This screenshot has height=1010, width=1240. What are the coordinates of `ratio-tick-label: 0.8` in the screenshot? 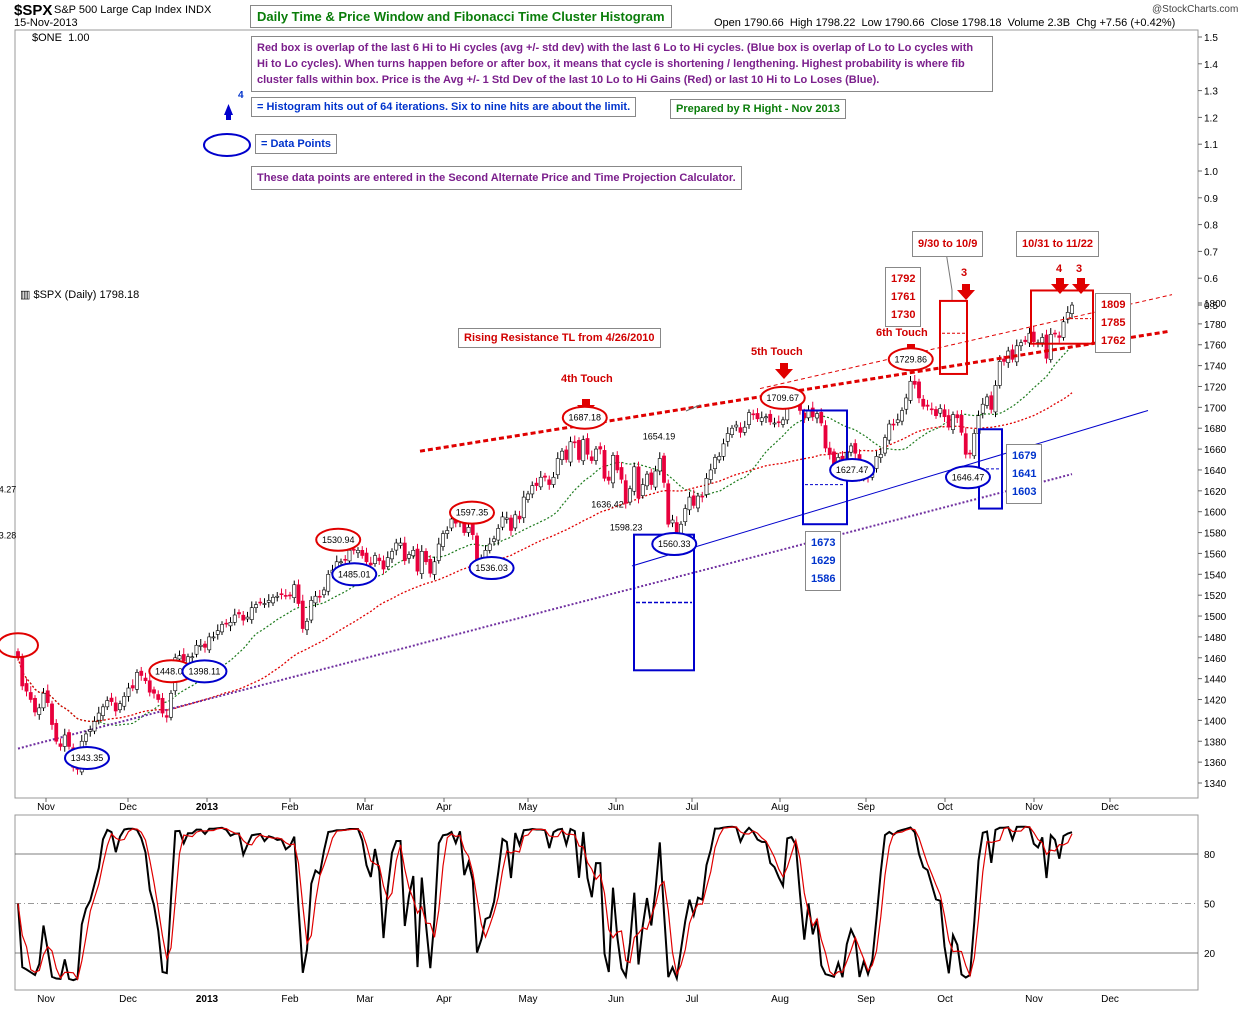 It's located at (1211, 226).